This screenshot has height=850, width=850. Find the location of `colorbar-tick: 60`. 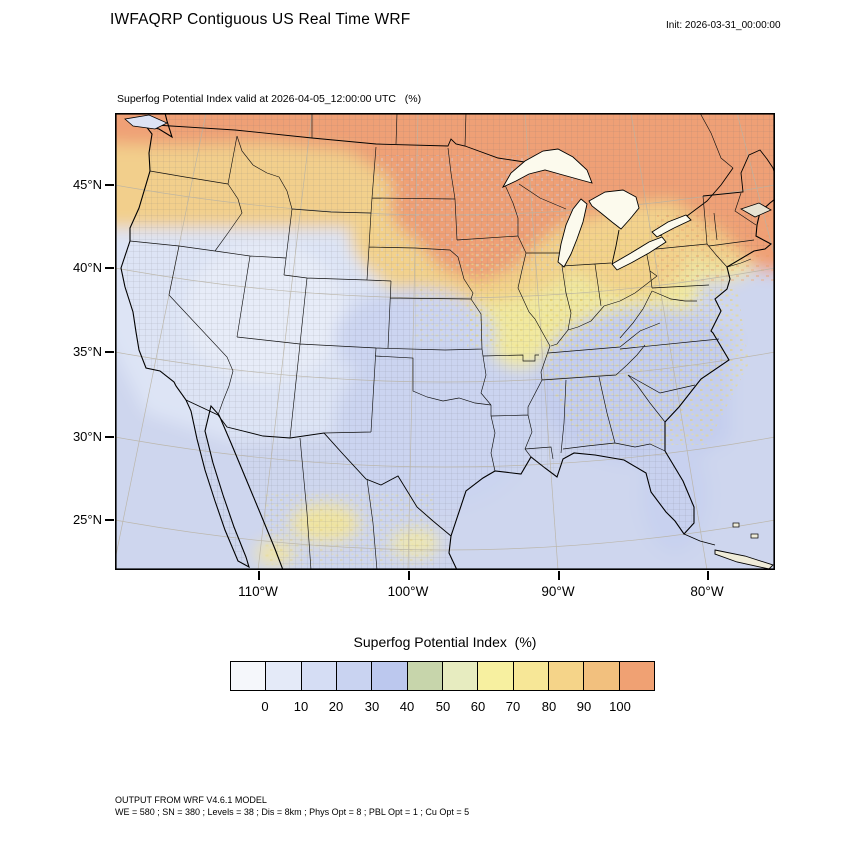

colorbar-tick: 60 is located at coordinates (478, 706).